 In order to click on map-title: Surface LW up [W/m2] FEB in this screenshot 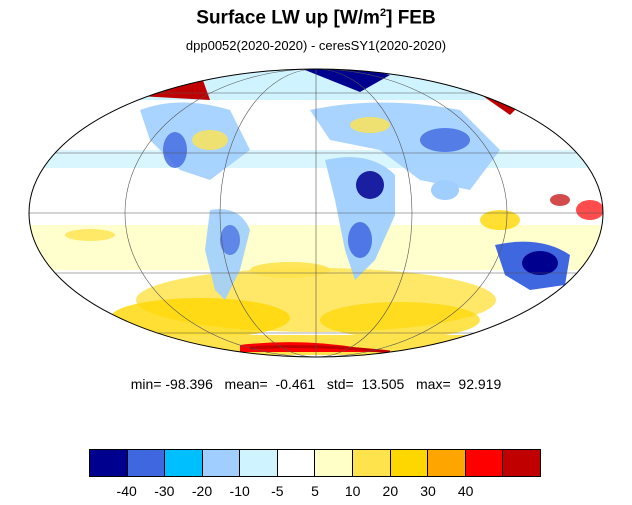, I will do `click(316, 18)`.